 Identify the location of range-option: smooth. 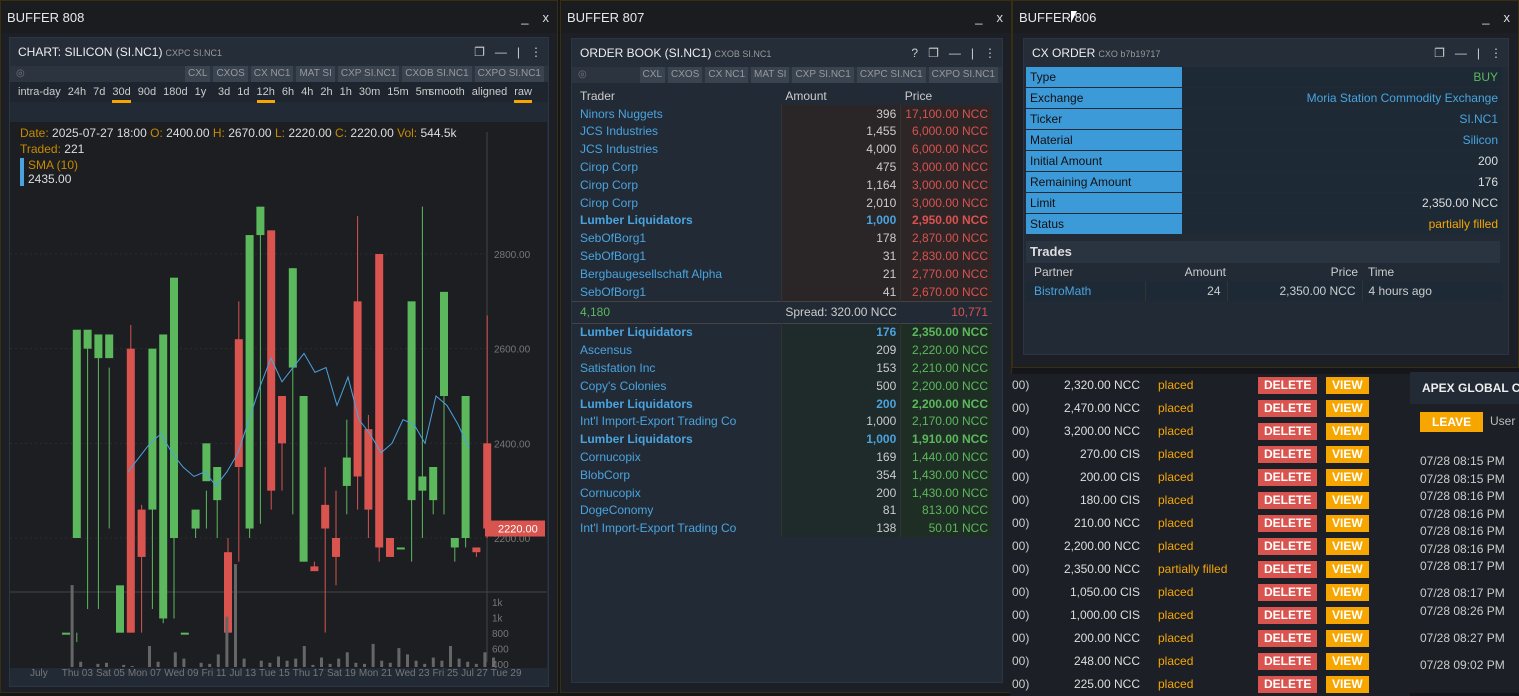
(446, 92).